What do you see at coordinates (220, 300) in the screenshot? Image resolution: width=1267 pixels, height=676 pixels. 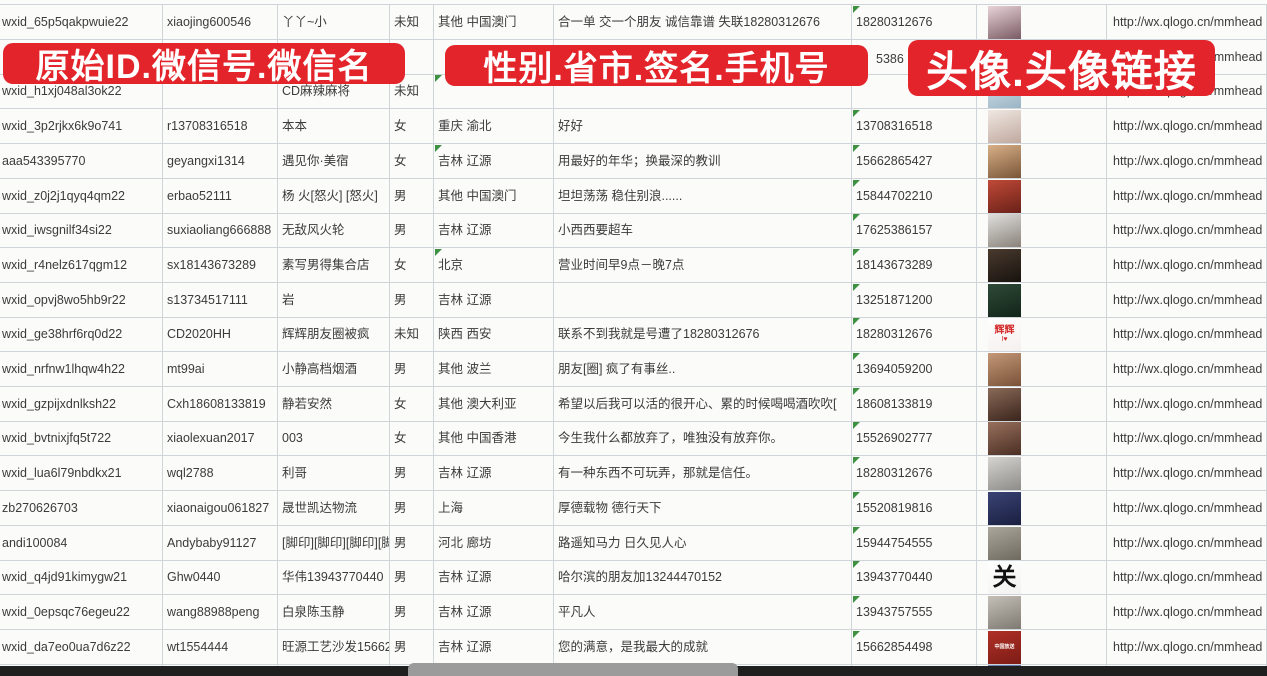 I see `cell-wechat-id: s13734517111` at bounding box center [220, 300].